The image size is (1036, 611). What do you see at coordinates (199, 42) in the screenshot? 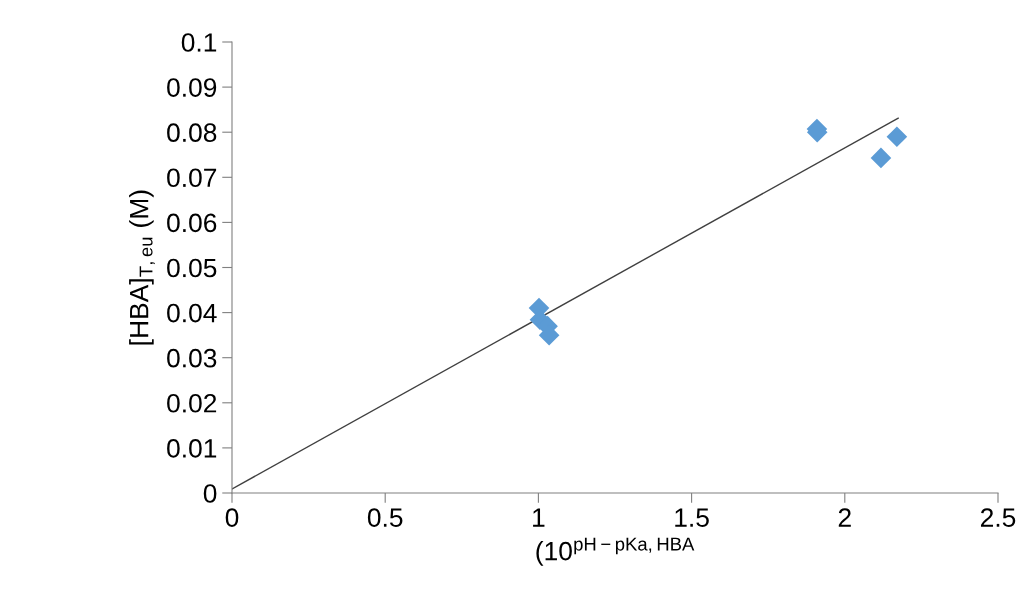
I see `y-tick-label: 0.1` at bounding box center [199, 42].